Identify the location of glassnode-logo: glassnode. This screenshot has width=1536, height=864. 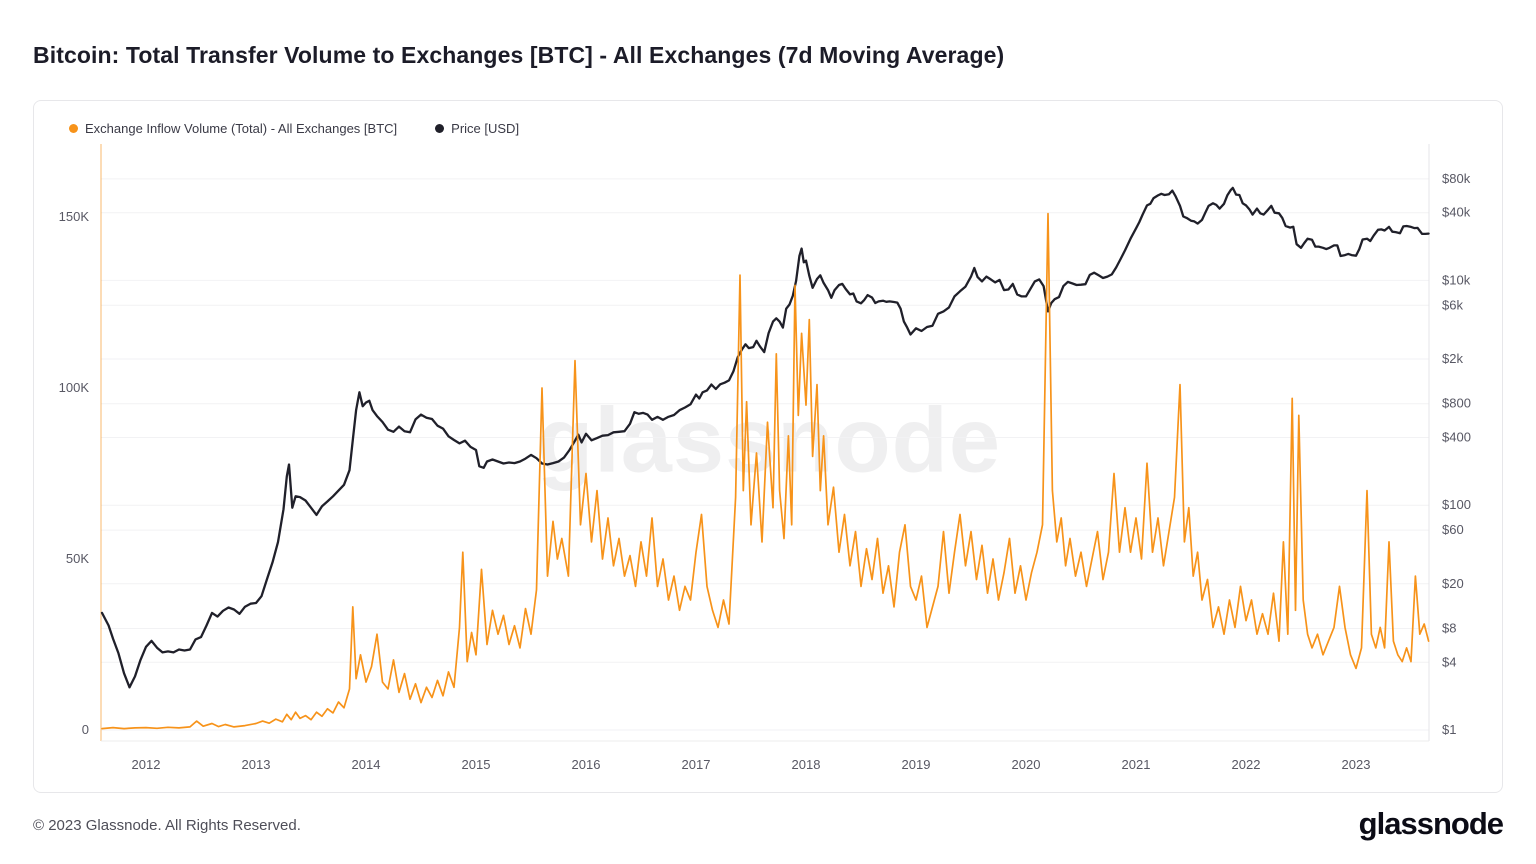
(1431, 823).